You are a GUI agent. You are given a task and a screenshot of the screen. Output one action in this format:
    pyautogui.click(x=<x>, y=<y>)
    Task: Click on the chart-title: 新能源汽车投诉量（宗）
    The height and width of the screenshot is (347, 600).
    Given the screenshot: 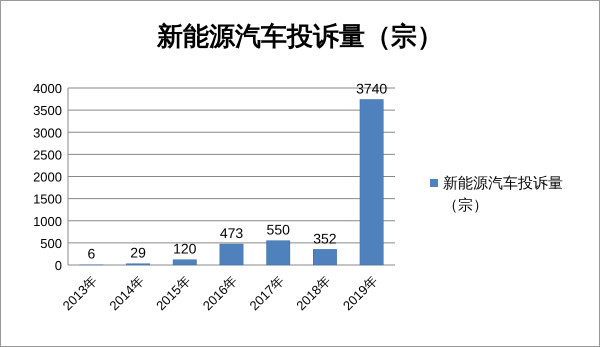 What is the action you would take?
    pyautogui.click(x=299, y=36)
    